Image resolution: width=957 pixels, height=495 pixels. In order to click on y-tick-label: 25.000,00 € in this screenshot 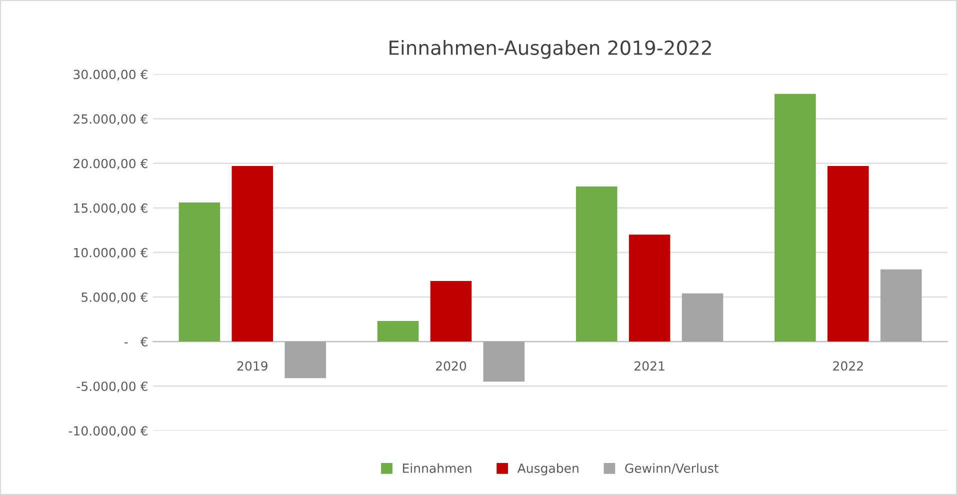, I will do `click(111, 119)`.